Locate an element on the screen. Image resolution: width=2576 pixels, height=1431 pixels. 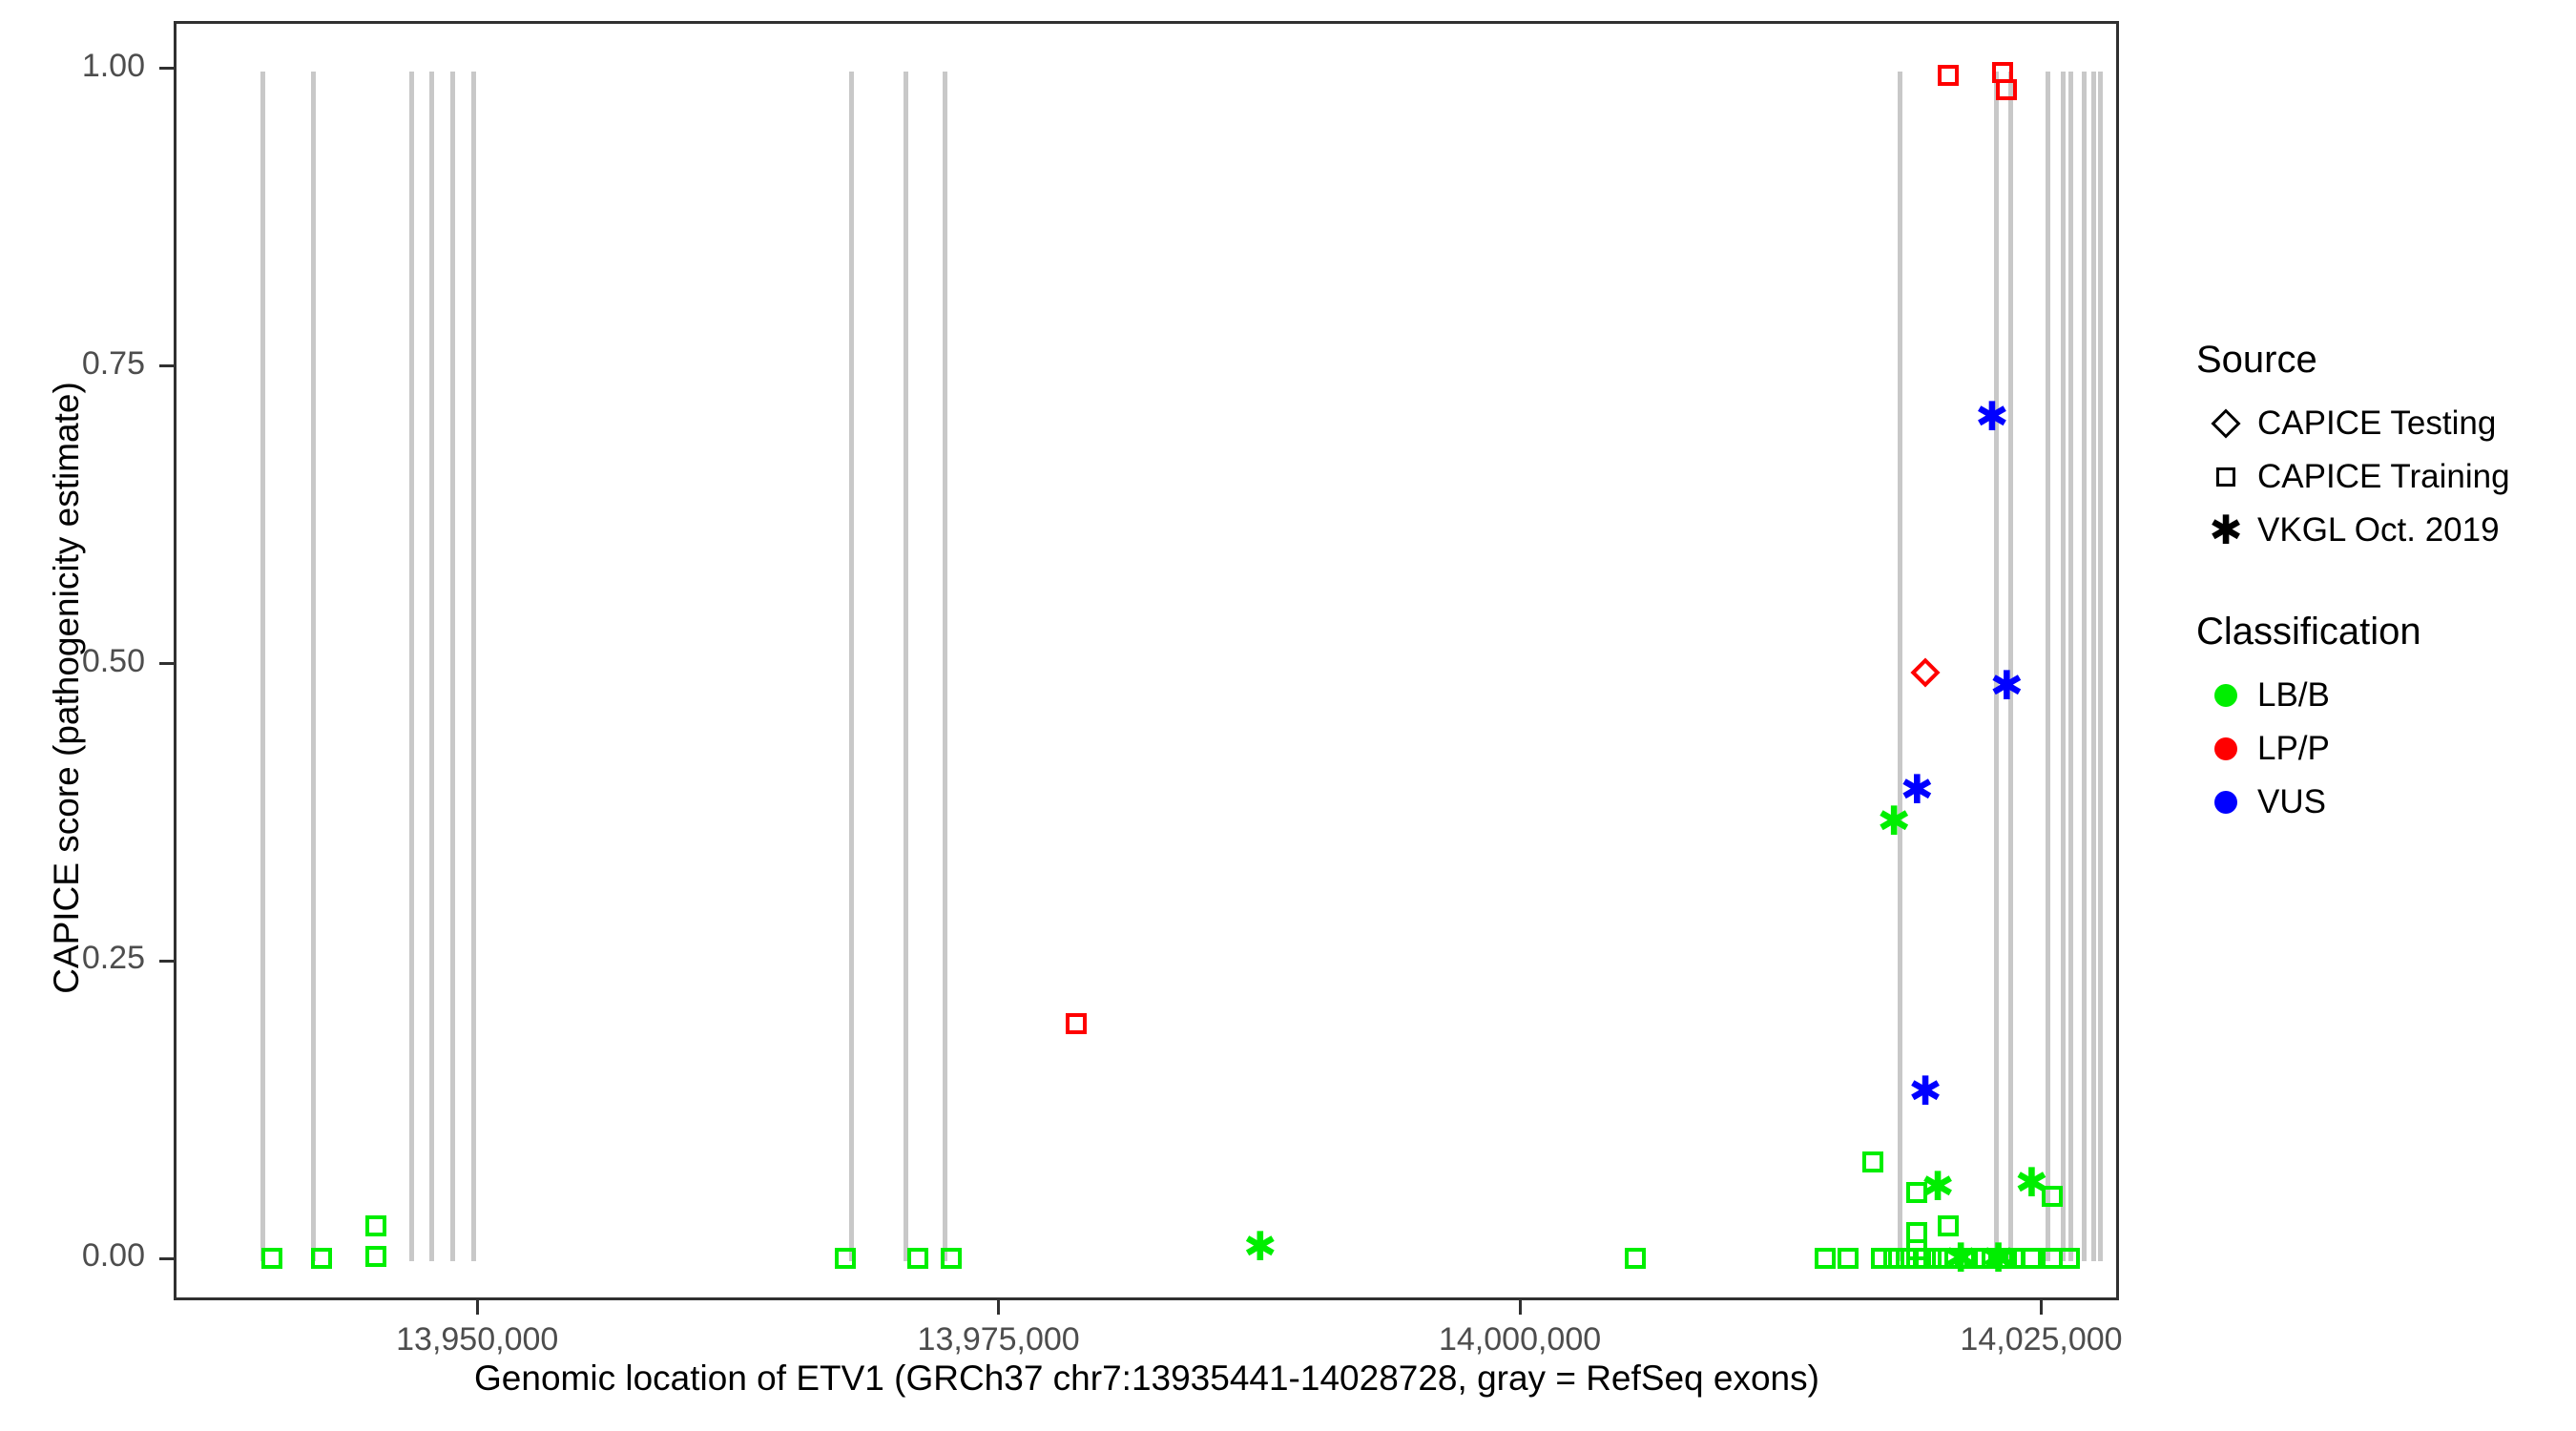
x-tick-label: 13,975,000 is located at coordinates (998, 1340).